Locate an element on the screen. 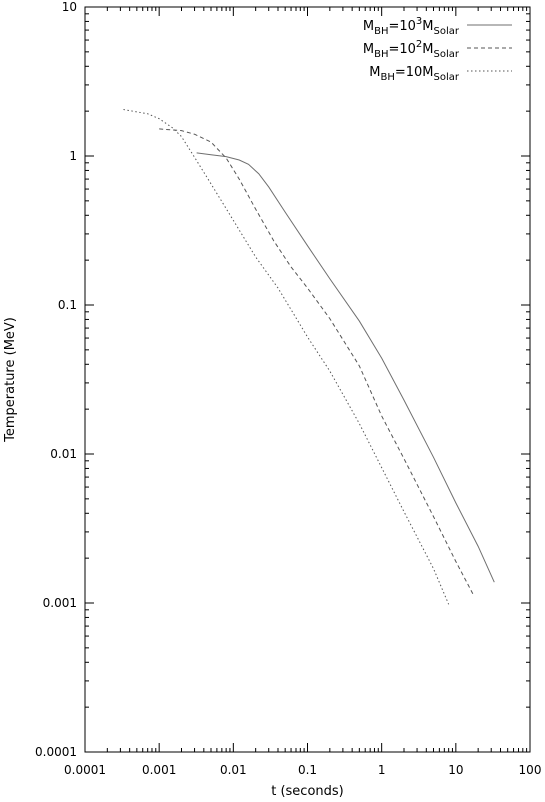 This screenshot has width=545, height=802. x-tick-label: 0.01 is located at coordinates (233, 770).